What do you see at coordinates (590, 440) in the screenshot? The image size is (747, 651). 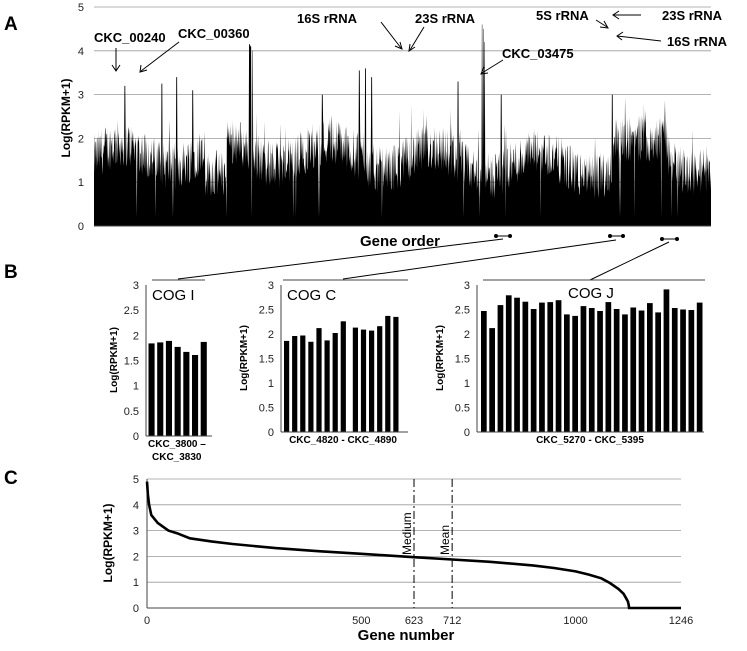 I see `cog-j-x-label: CKC_5270 - CKC_5395` at bounding box center [590, 440].